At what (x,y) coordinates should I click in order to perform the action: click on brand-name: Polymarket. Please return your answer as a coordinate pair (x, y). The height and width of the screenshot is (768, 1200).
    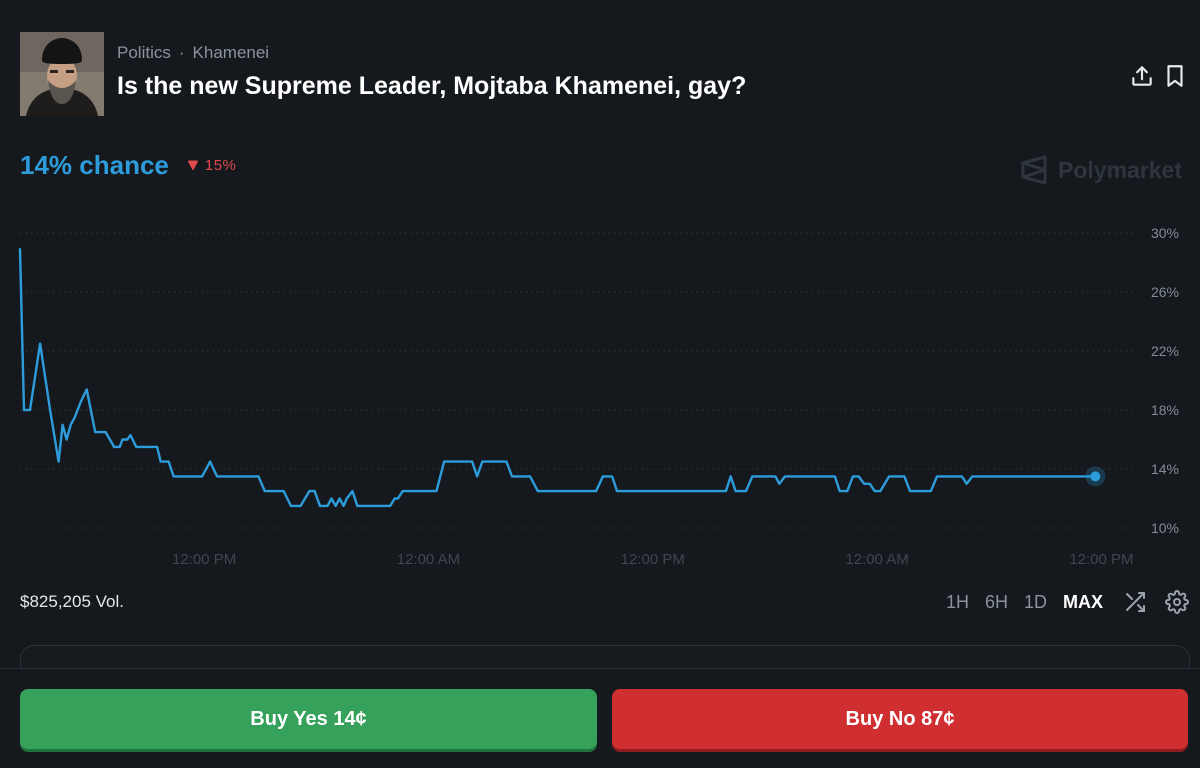
    Looking at the image, I should click on (1120, 169).